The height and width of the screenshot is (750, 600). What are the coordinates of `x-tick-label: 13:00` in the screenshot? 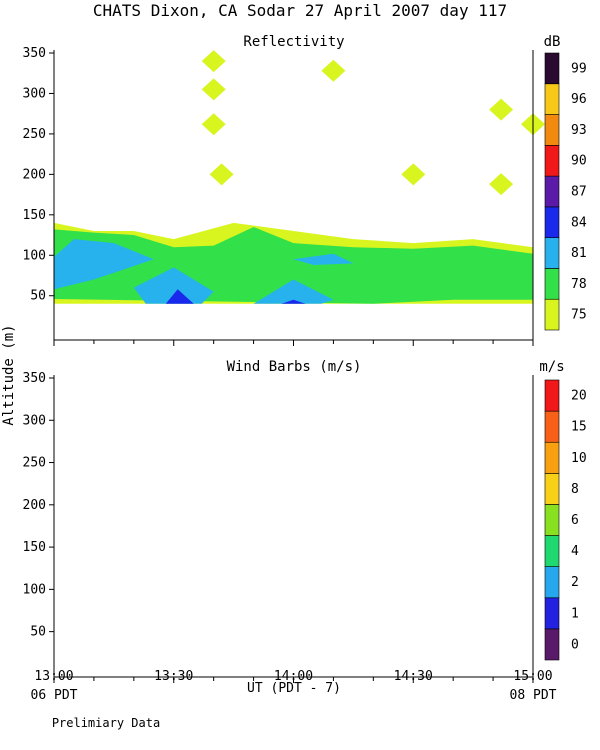 It's located at (53, 676).